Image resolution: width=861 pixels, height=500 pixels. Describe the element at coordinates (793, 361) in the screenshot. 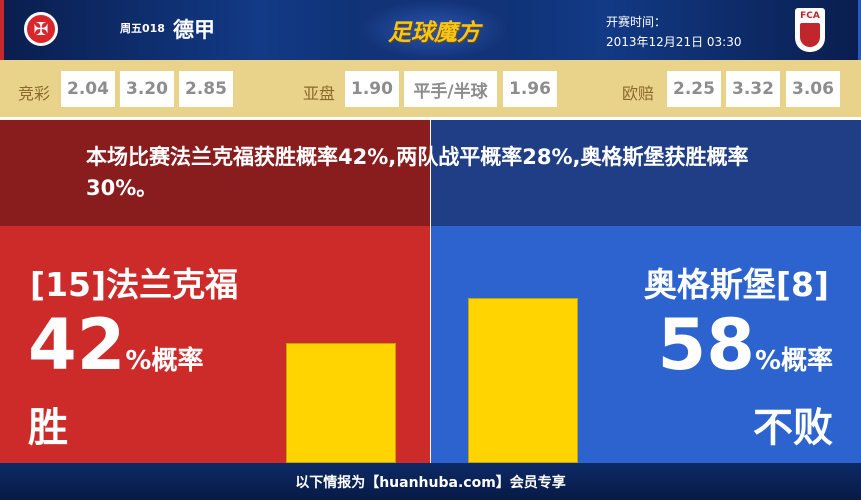

I see `away-percent-suffix: %概率` at that location.